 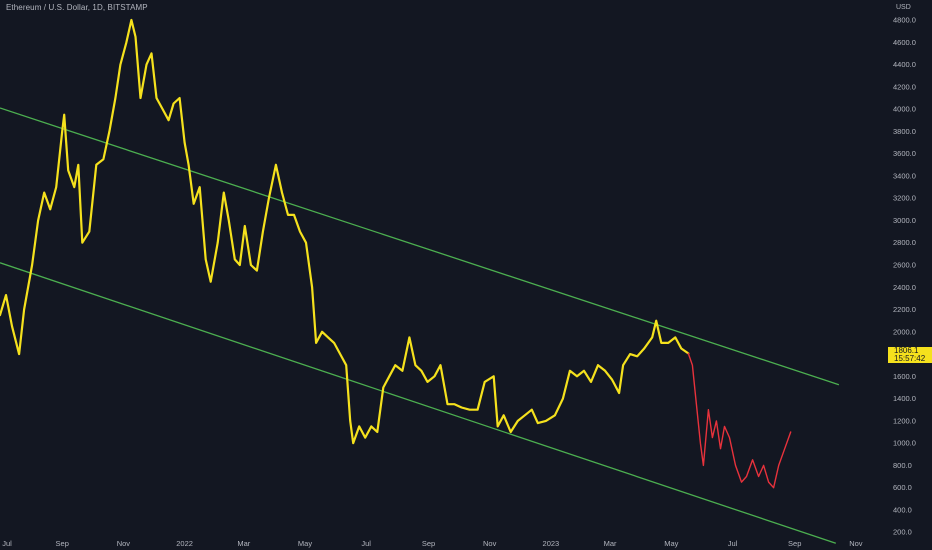 I want to click on y-tick-label: 3800.0, so click(x=904, y=131).